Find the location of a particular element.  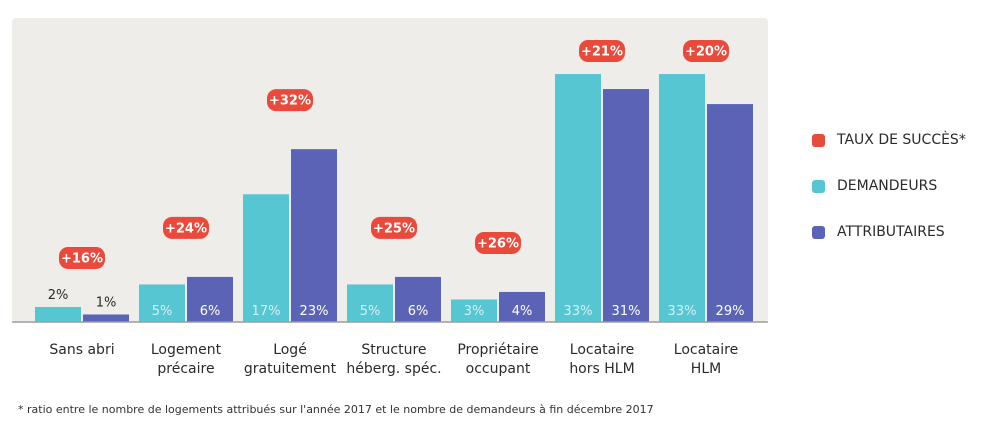

success-rate-label-0: +16% is located at coordinates (82, 258).